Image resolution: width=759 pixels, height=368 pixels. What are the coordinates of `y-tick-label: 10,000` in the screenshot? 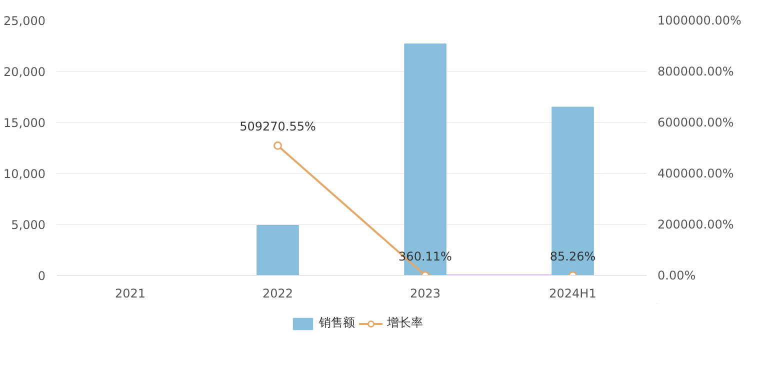 It's located at (25, 174).